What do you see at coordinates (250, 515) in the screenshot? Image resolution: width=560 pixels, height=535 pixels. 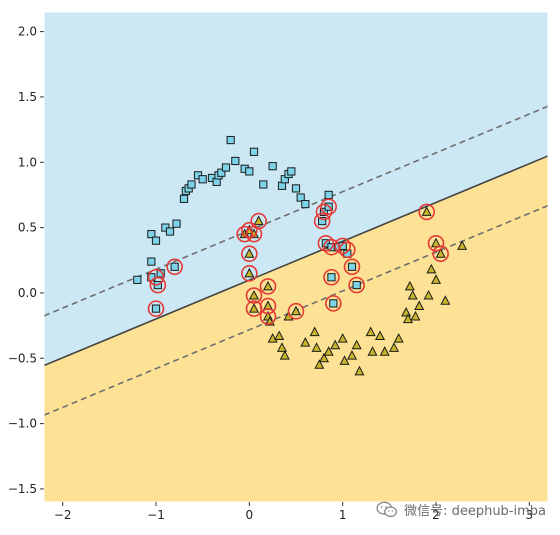 I see `x-tick-label: 0` at bounding box center [250, 515].